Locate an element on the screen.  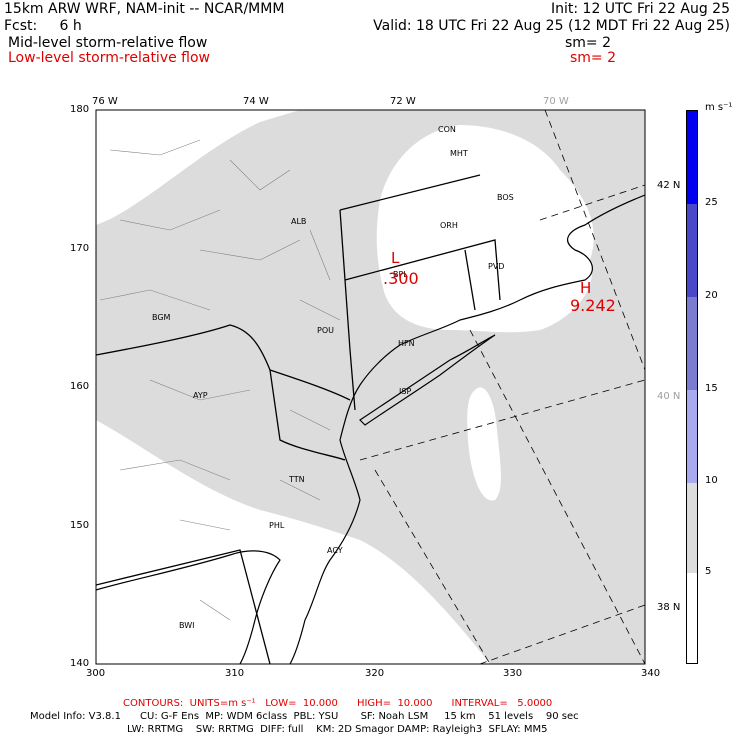
colorbar-label: 20 is located at coordinates (711, 295).